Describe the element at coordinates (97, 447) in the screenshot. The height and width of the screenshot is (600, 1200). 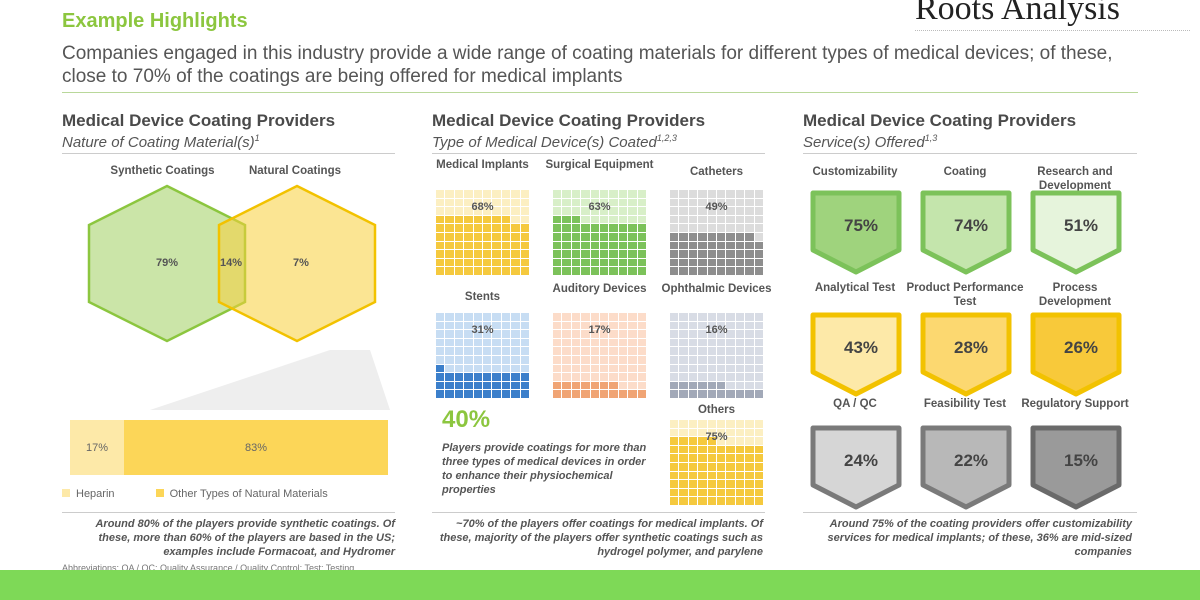
I see `bar-segment-label: 17%` at that location.